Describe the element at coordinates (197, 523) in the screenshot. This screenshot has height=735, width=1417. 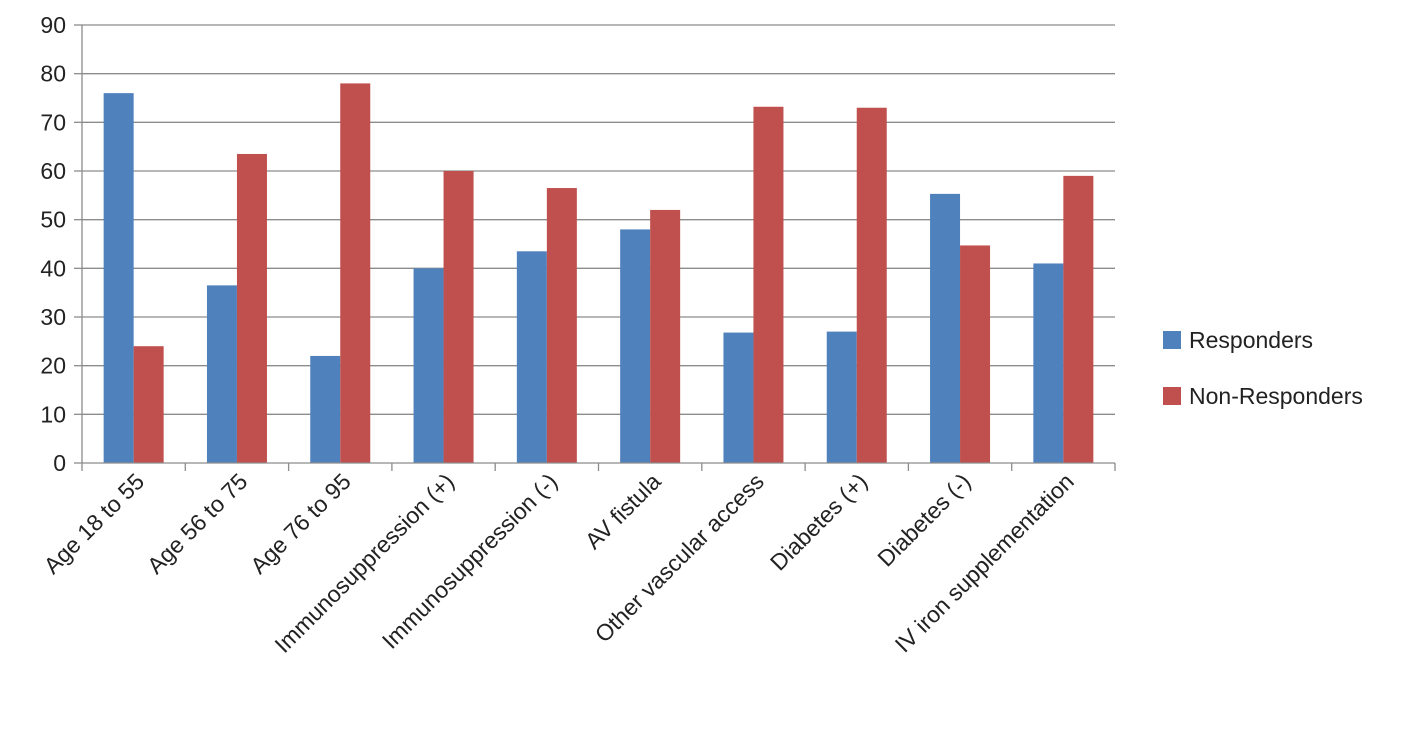
I see `x-category-label: Age 56 to 75` at that location.